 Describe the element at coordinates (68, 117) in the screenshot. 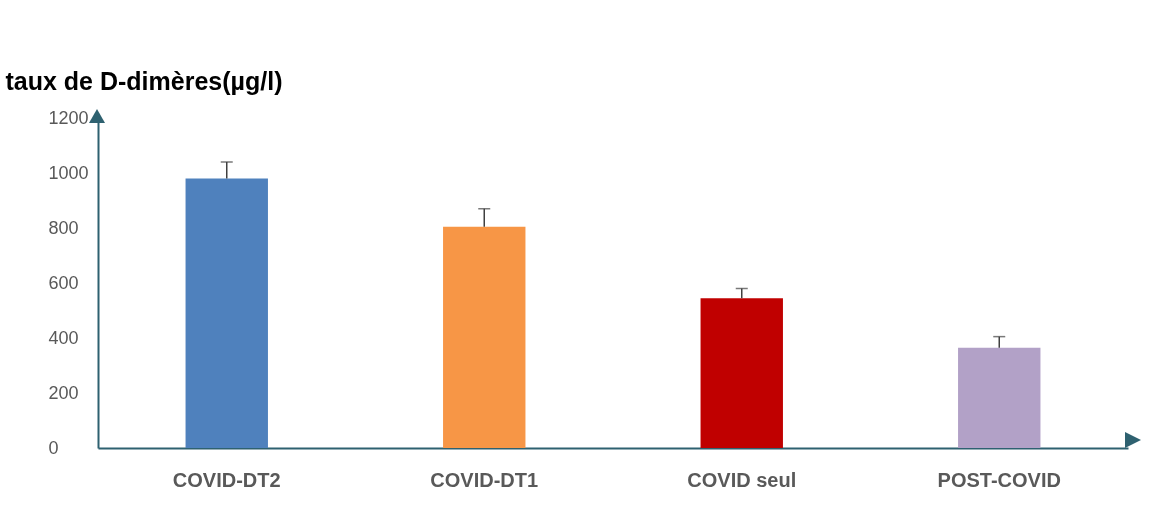

I see `y-tick-label: 1200` at that location.